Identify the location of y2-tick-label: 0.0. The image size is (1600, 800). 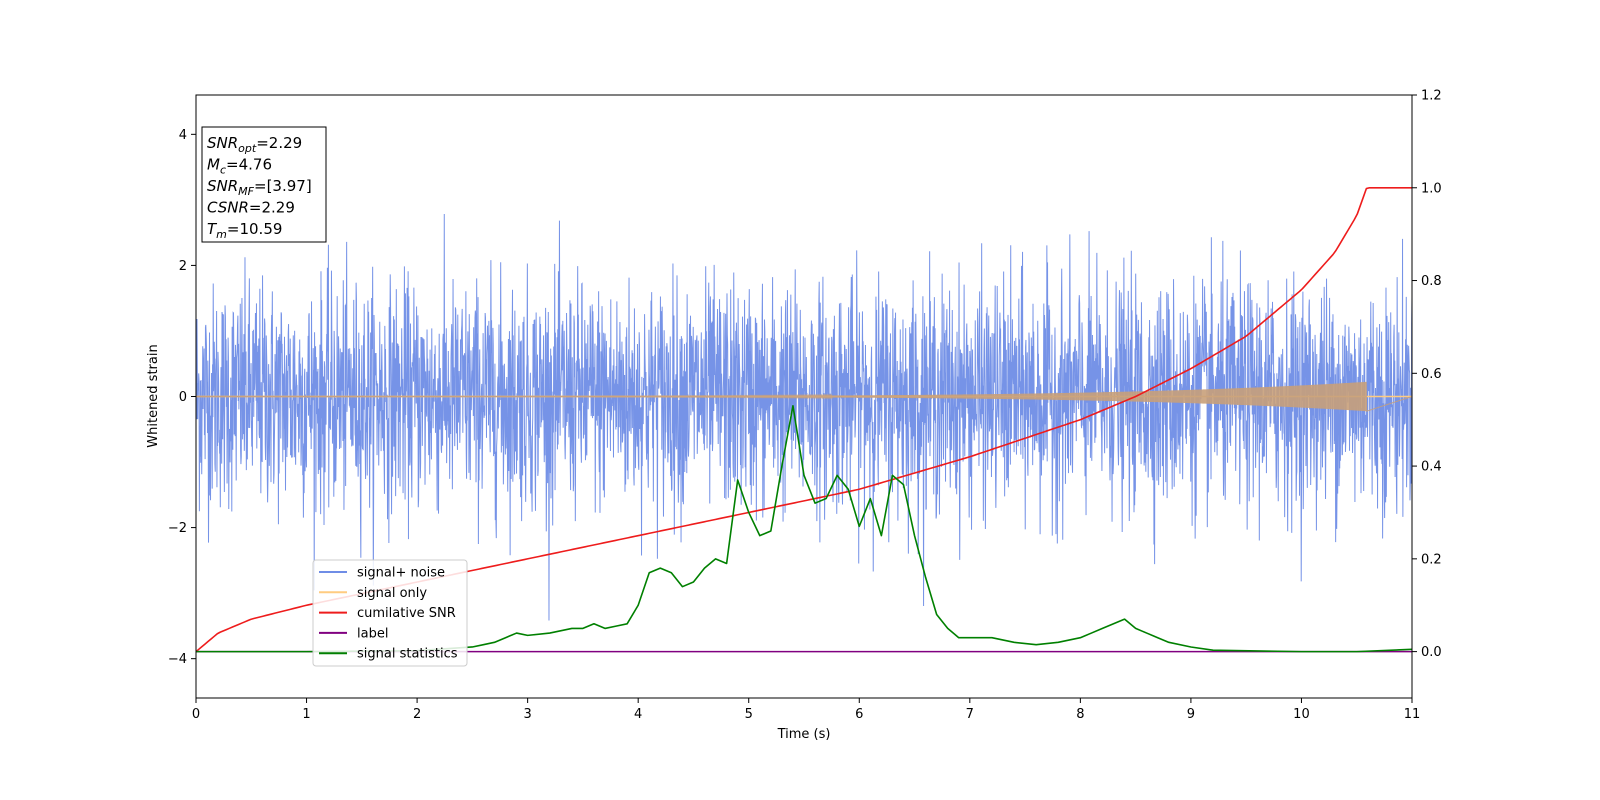
(1431, 652).